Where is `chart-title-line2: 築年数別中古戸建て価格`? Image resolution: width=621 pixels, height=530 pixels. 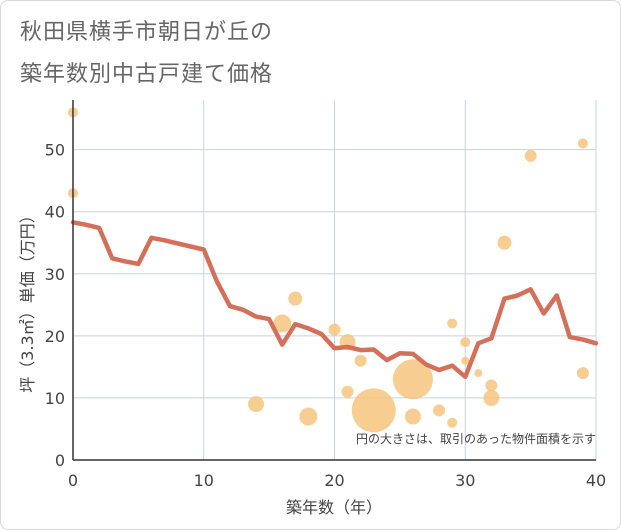
chart-title-line2: 築年数別中古戸建て価格 is located at coordinates (147, 74).